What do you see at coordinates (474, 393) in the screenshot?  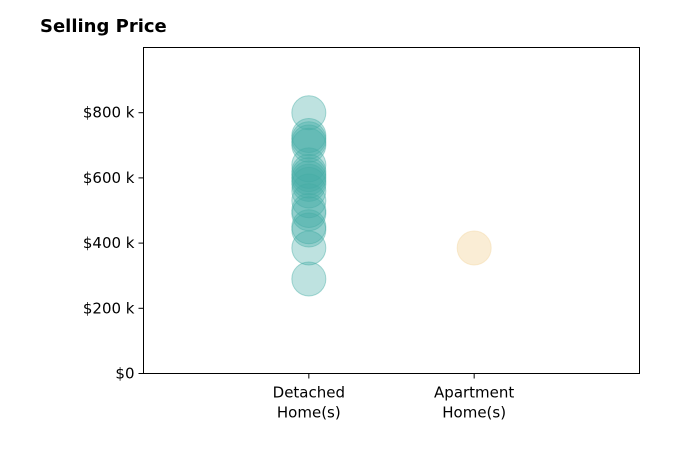 I see `x-tick-label-line: Apartment` at bounding box center [474, 393].